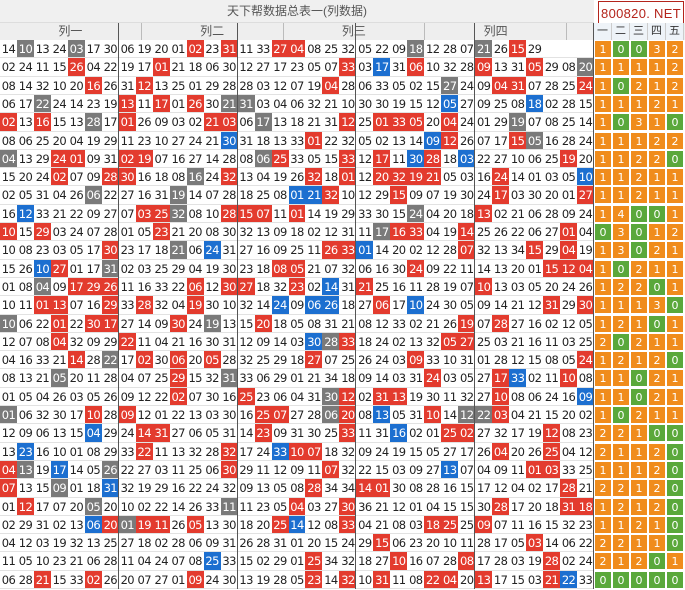  Describe the element at coordinates (42, 469) in the screenshot. I see `number-cell: 19` at that location.